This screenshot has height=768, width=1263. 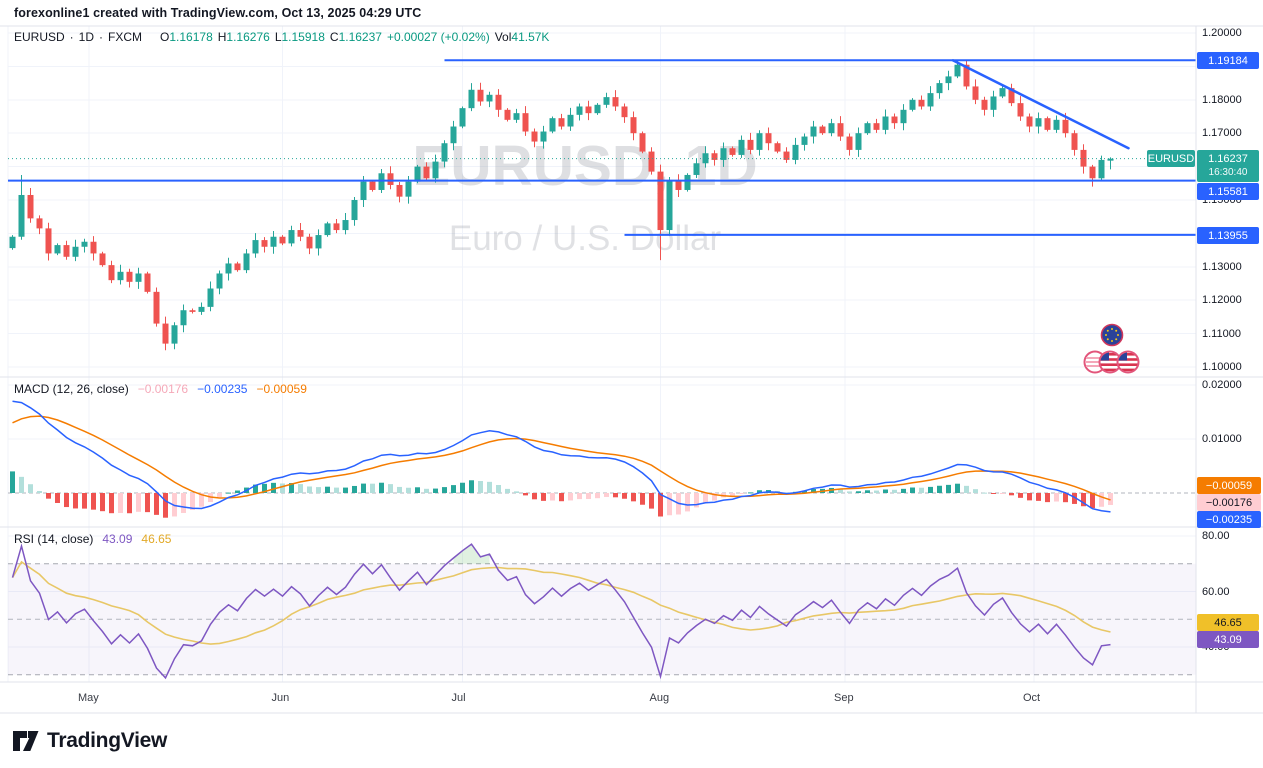 I want to click on axis-tick-label: 1.10000, so click(x=1222, y=367).